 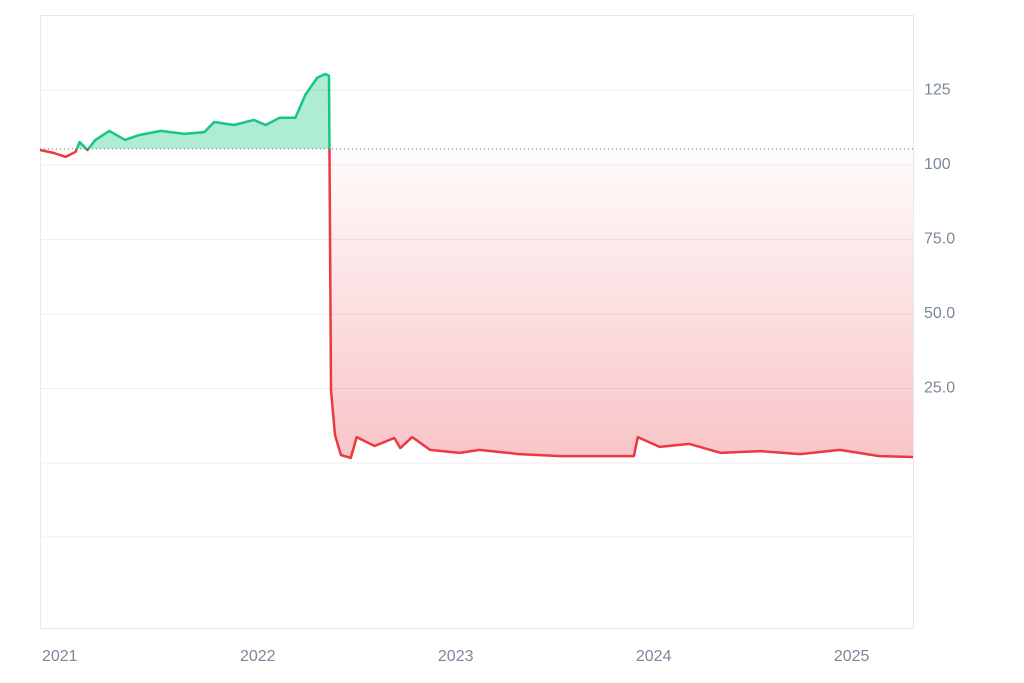 What do you see at coordinates (654, 656) in the screenshot?
I see `x-tick-label: 2024` at bounding box center [654, 656].